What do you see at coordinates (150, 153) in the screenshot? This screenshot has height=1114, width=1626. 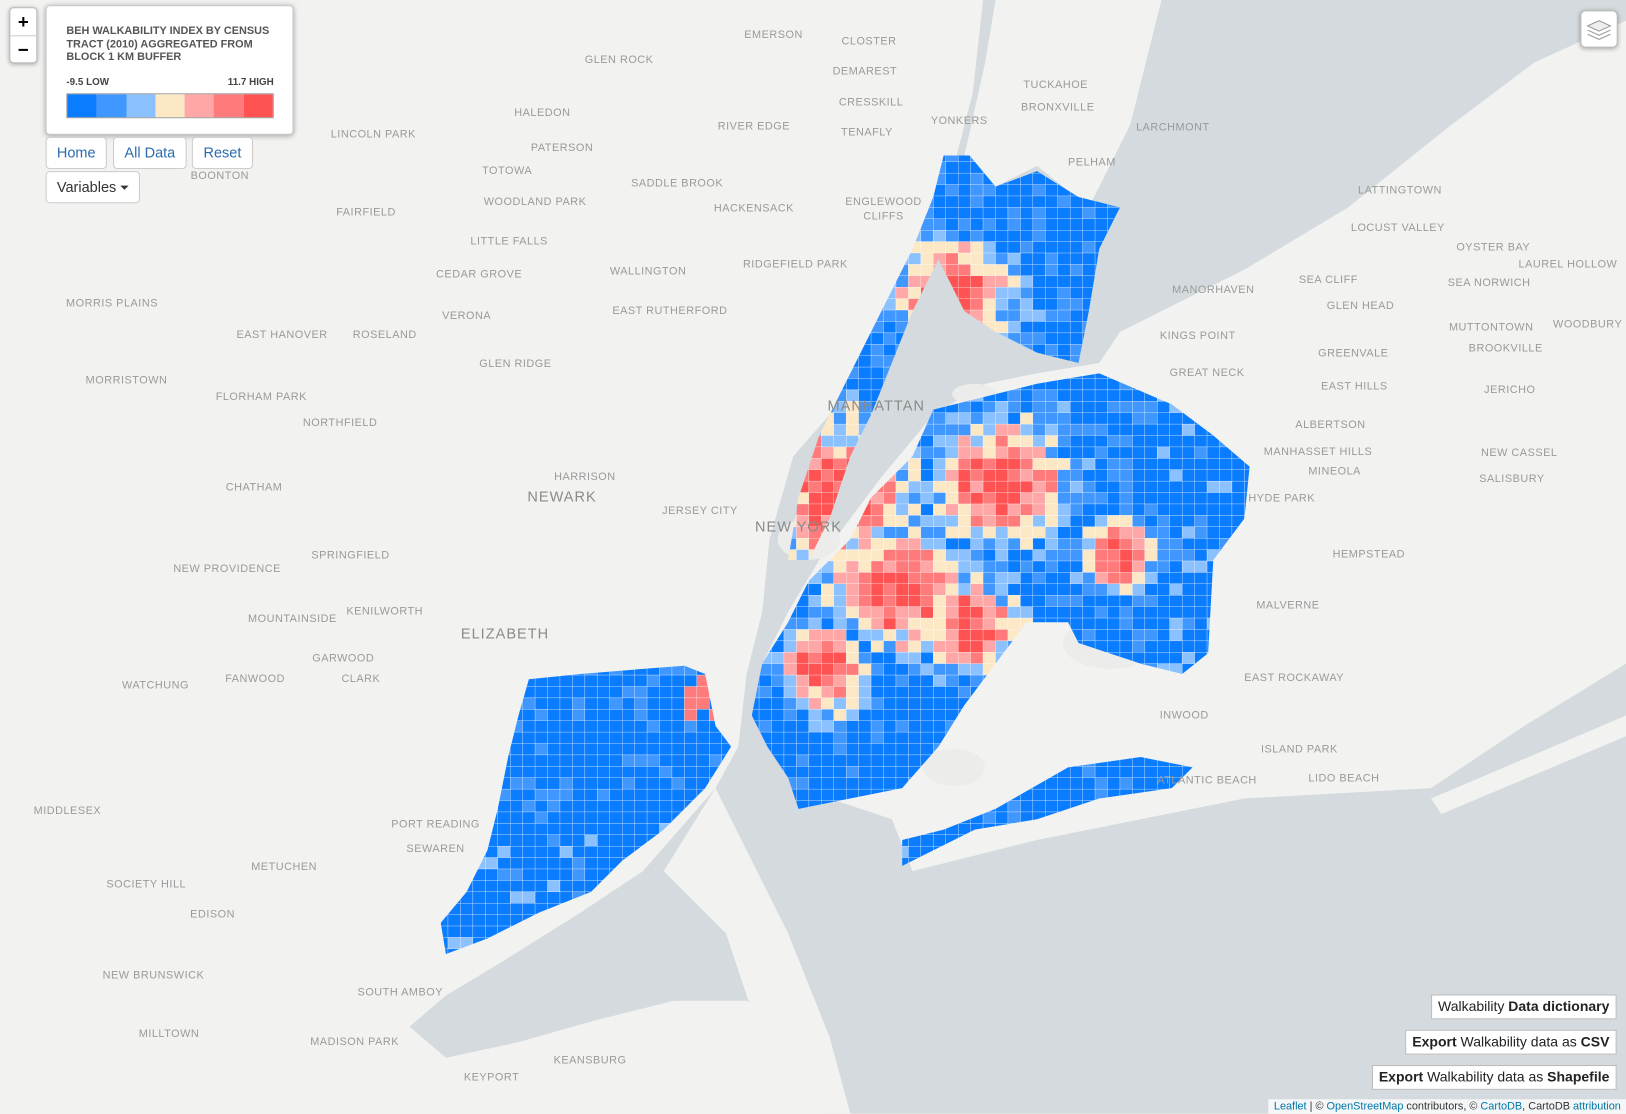 I see `all-data-button: All Data` at bounding box center [150, 153].